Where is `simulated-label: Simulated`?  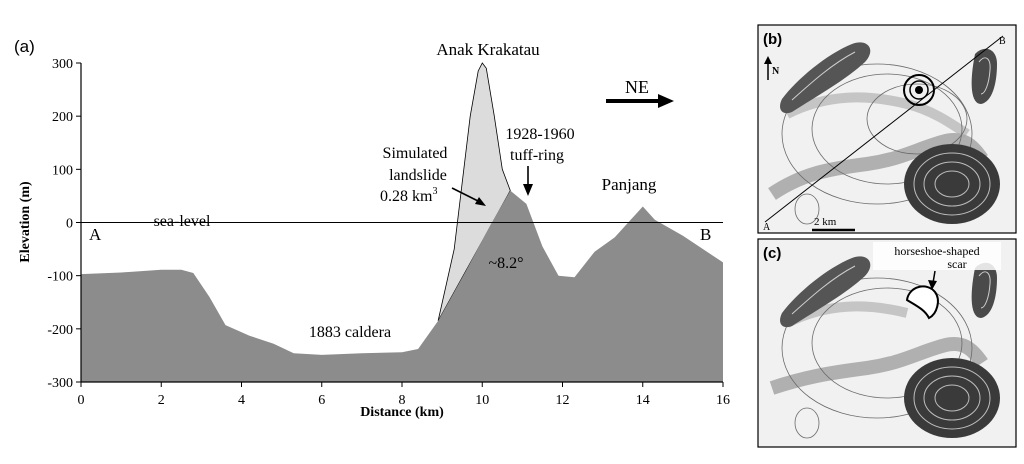 simulated-label: Simulated is located at coordinates (415, 153).